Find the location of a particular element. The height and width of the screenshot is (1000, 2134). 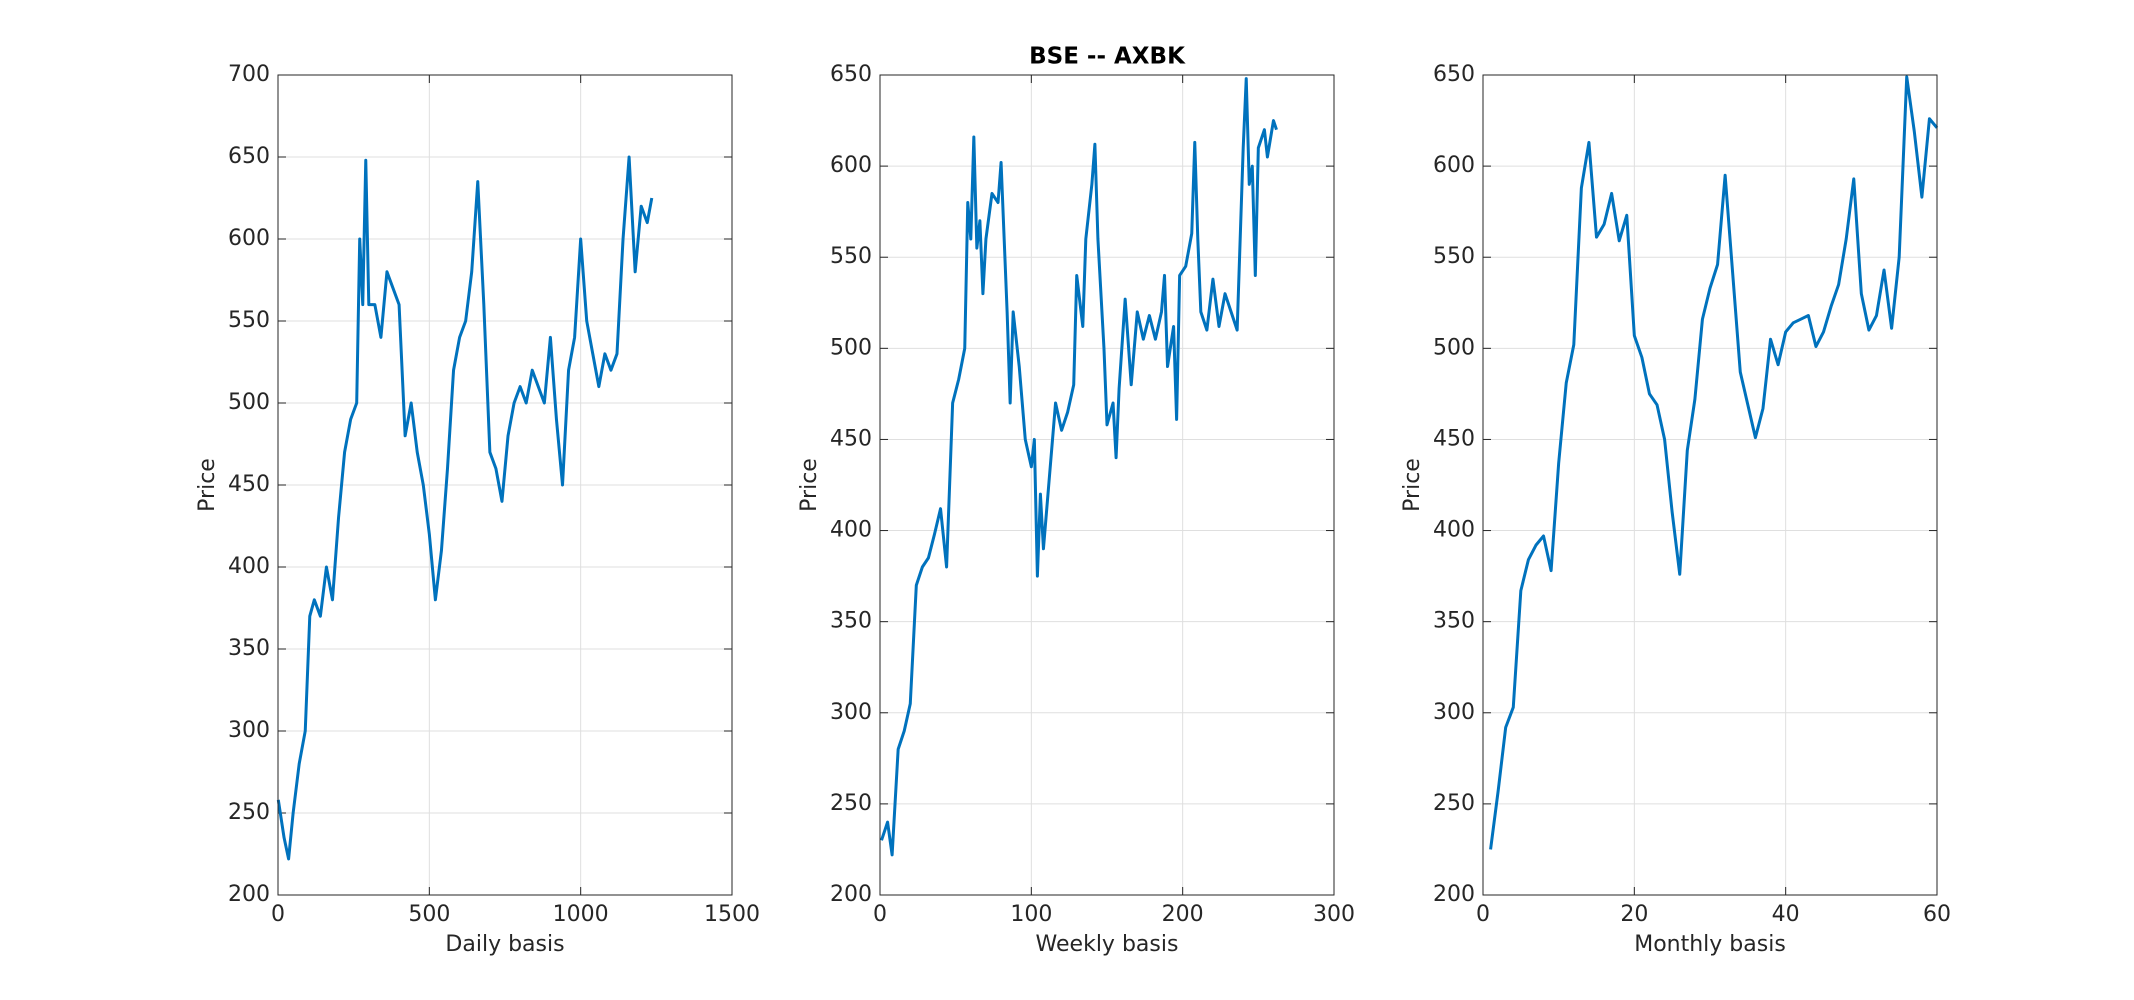

x-tick-label: 60 is located at coordinates (1937, 914).